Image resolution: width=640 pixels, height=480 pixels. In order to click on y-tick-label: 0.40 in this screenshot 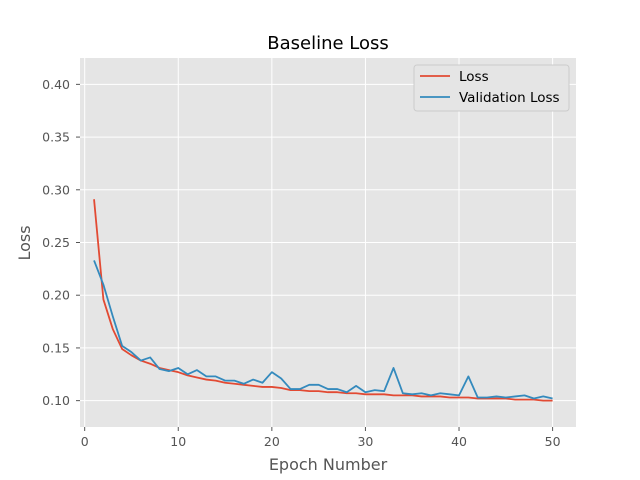, I will do `click(56, 84)`.